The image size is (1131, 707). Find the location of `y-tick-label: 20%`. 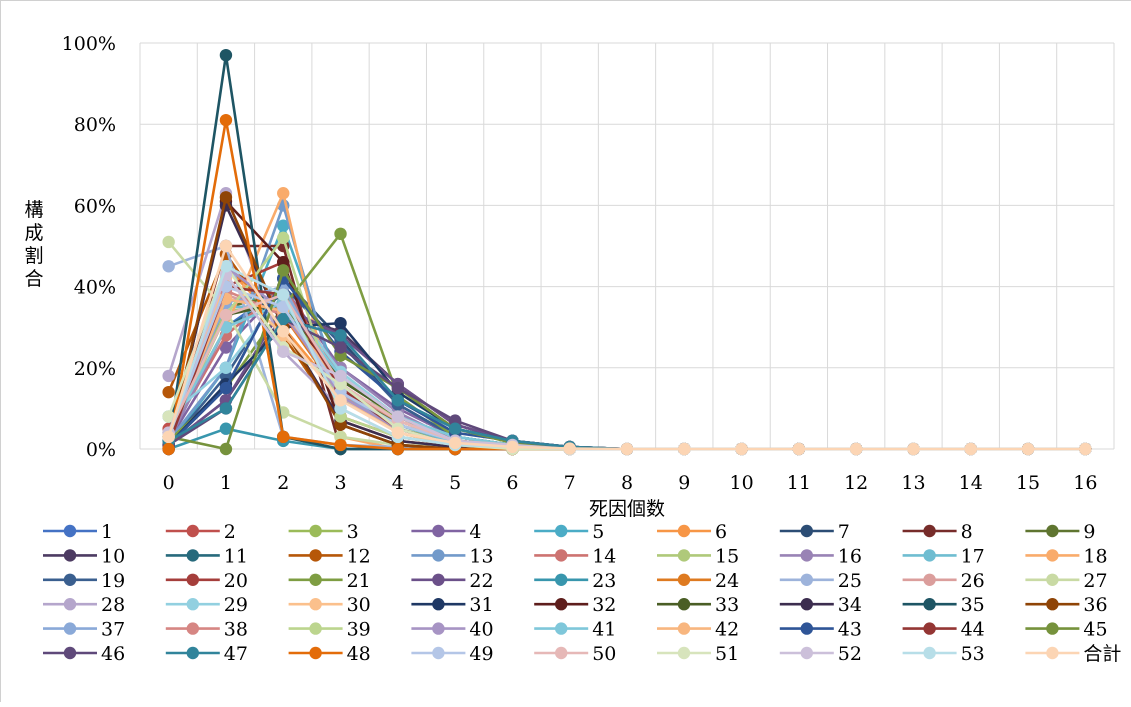

y-tick-label: 20% is located at coordinates (95, 369).